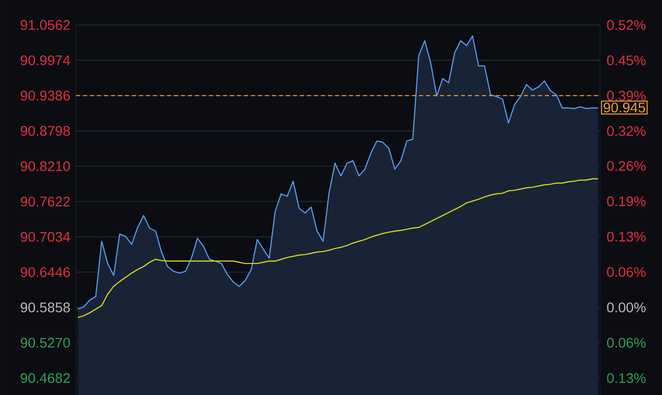 The height and width of the screenshot is (395, 662). I want to click on y2-tick-label: 0.39%, so click(626, 95).